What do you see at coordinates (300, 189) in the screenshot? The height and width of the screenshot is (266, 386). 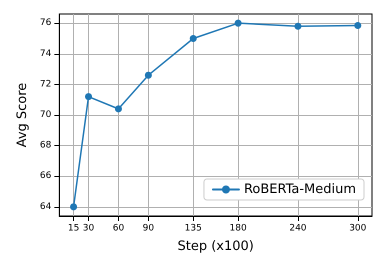 I see `legend-label: RoBERTa-Medium` at bounding box center [300, 189].